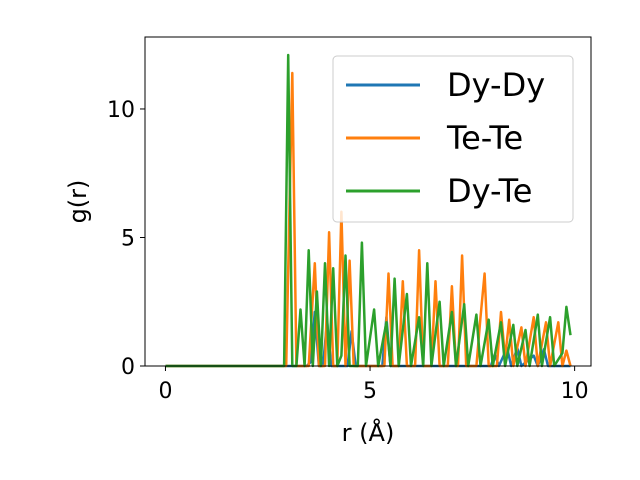  What do you see at coordinates (496, 85) in the screenshot?
I see `legend-label-0: Dy-Dy` at bounding box center [496, 85].